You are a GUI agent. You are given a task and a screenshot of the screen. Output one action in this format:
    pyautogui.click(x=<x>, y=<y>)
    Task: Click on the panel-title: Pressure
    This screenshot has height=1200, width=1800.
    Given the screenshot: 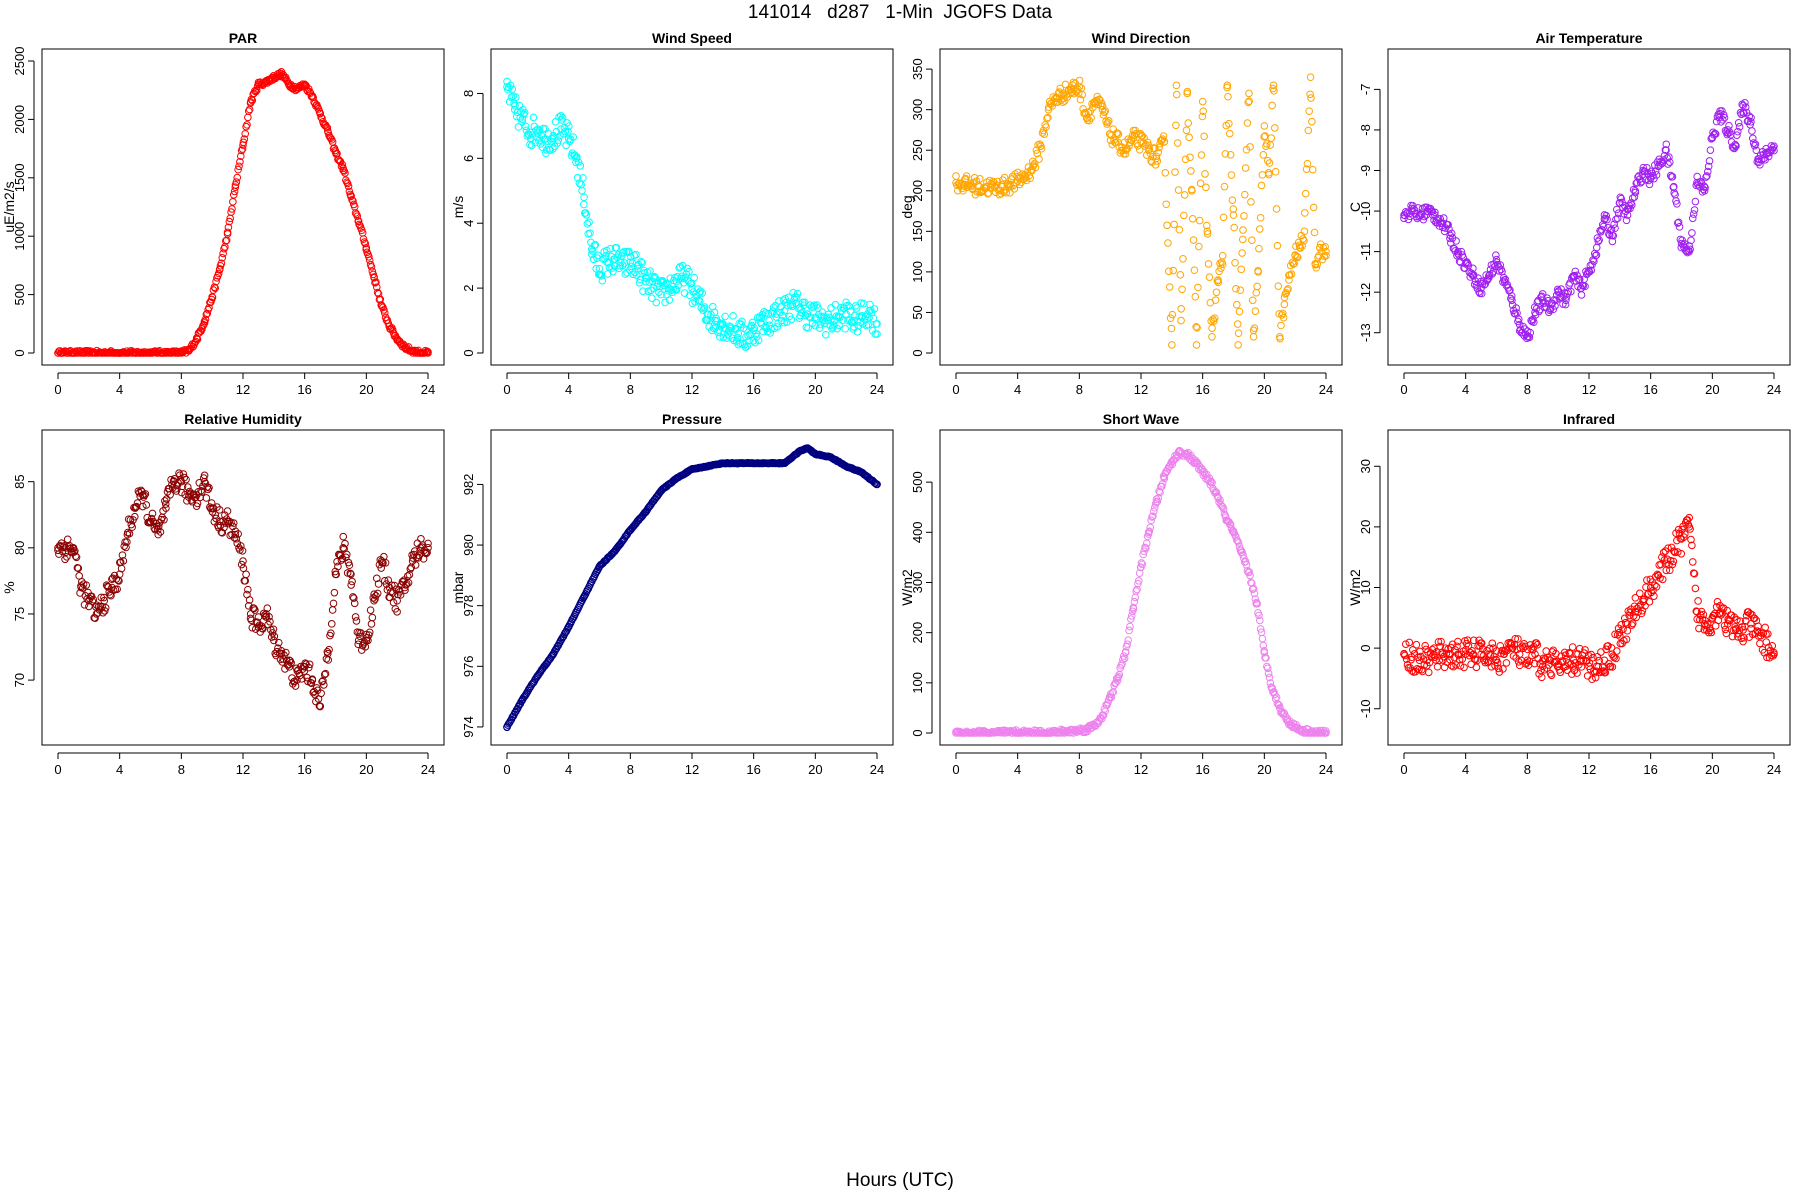 What is the action you would take?
    pyautogui.click(x=692, y=419)
    